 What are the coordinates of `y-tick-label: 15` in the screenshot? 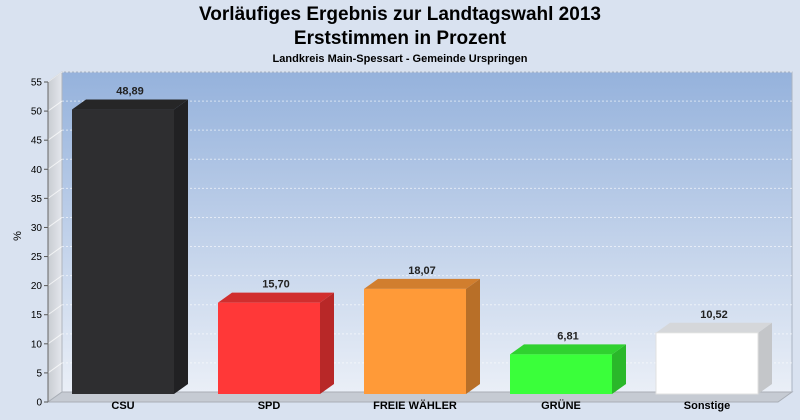 It's located at (37, 315).